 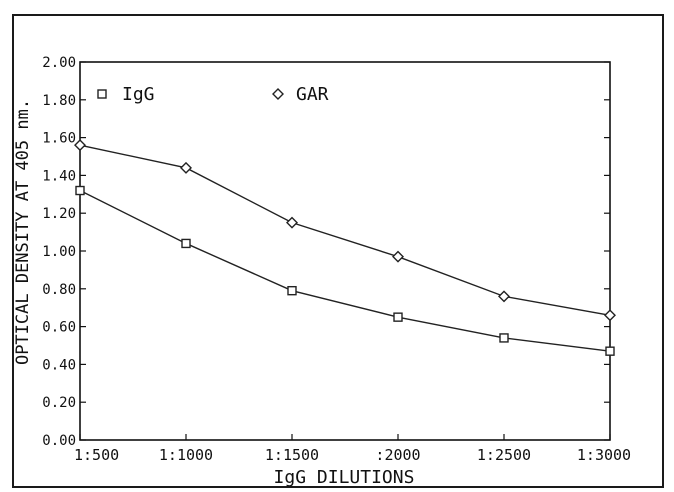 What do you see at coordinates (504, 455) in the screenshot?
I see `x-tick-label: 1:2500` at bounding box center [504, 455].